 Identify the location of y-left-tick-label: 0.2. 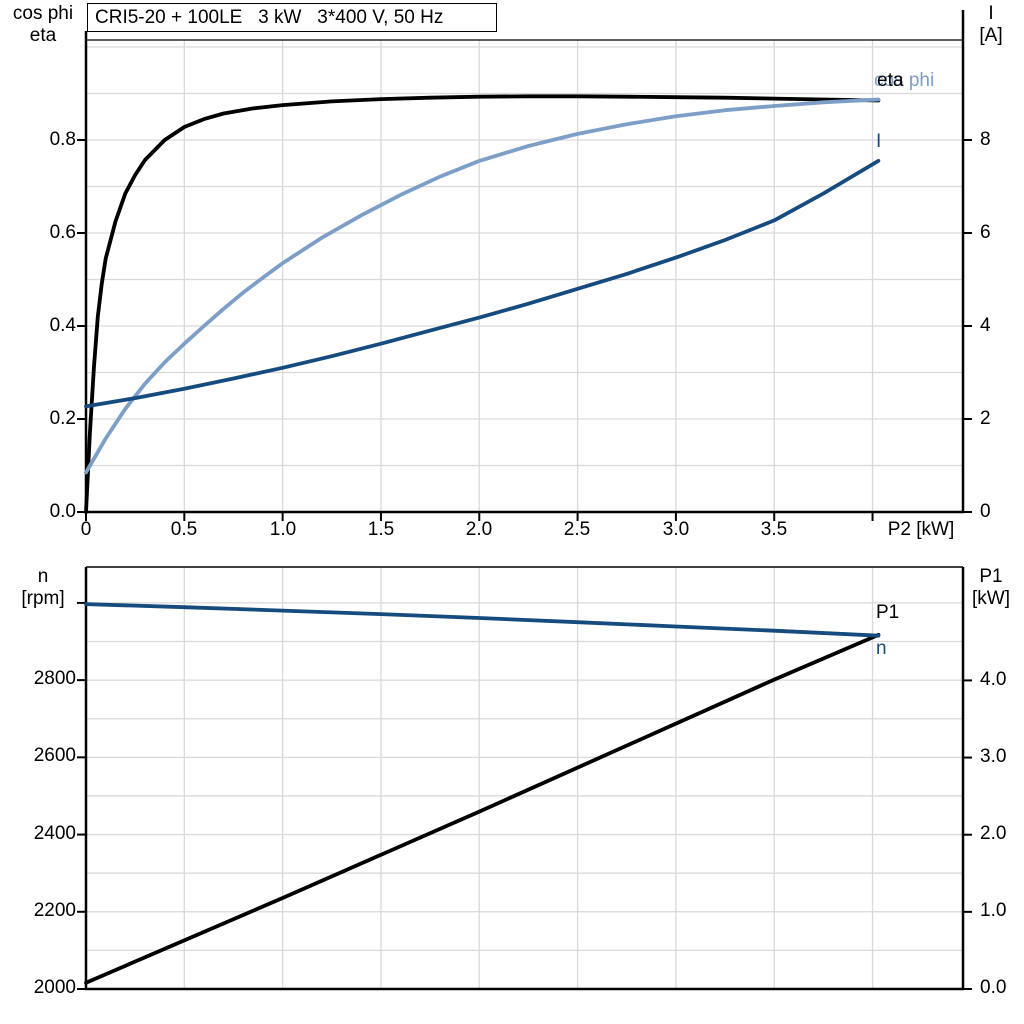
(62, 418).